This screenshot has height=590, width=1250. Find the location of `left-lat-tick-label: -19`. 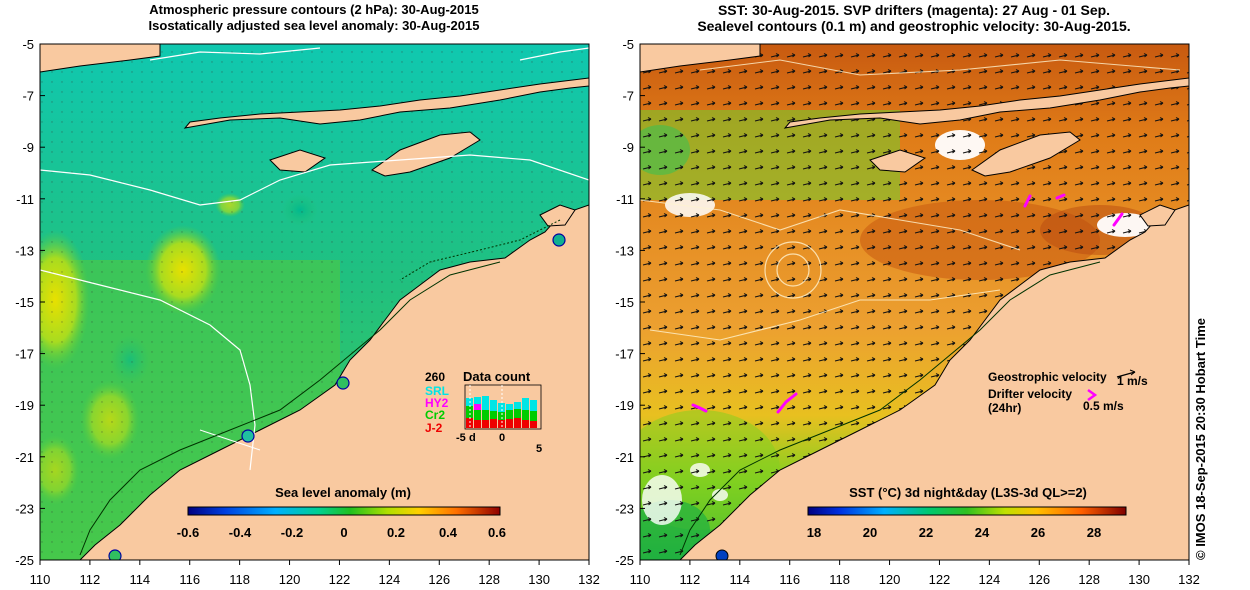

left-lat-tick-label: -19 is located at coordinates (24, 405).